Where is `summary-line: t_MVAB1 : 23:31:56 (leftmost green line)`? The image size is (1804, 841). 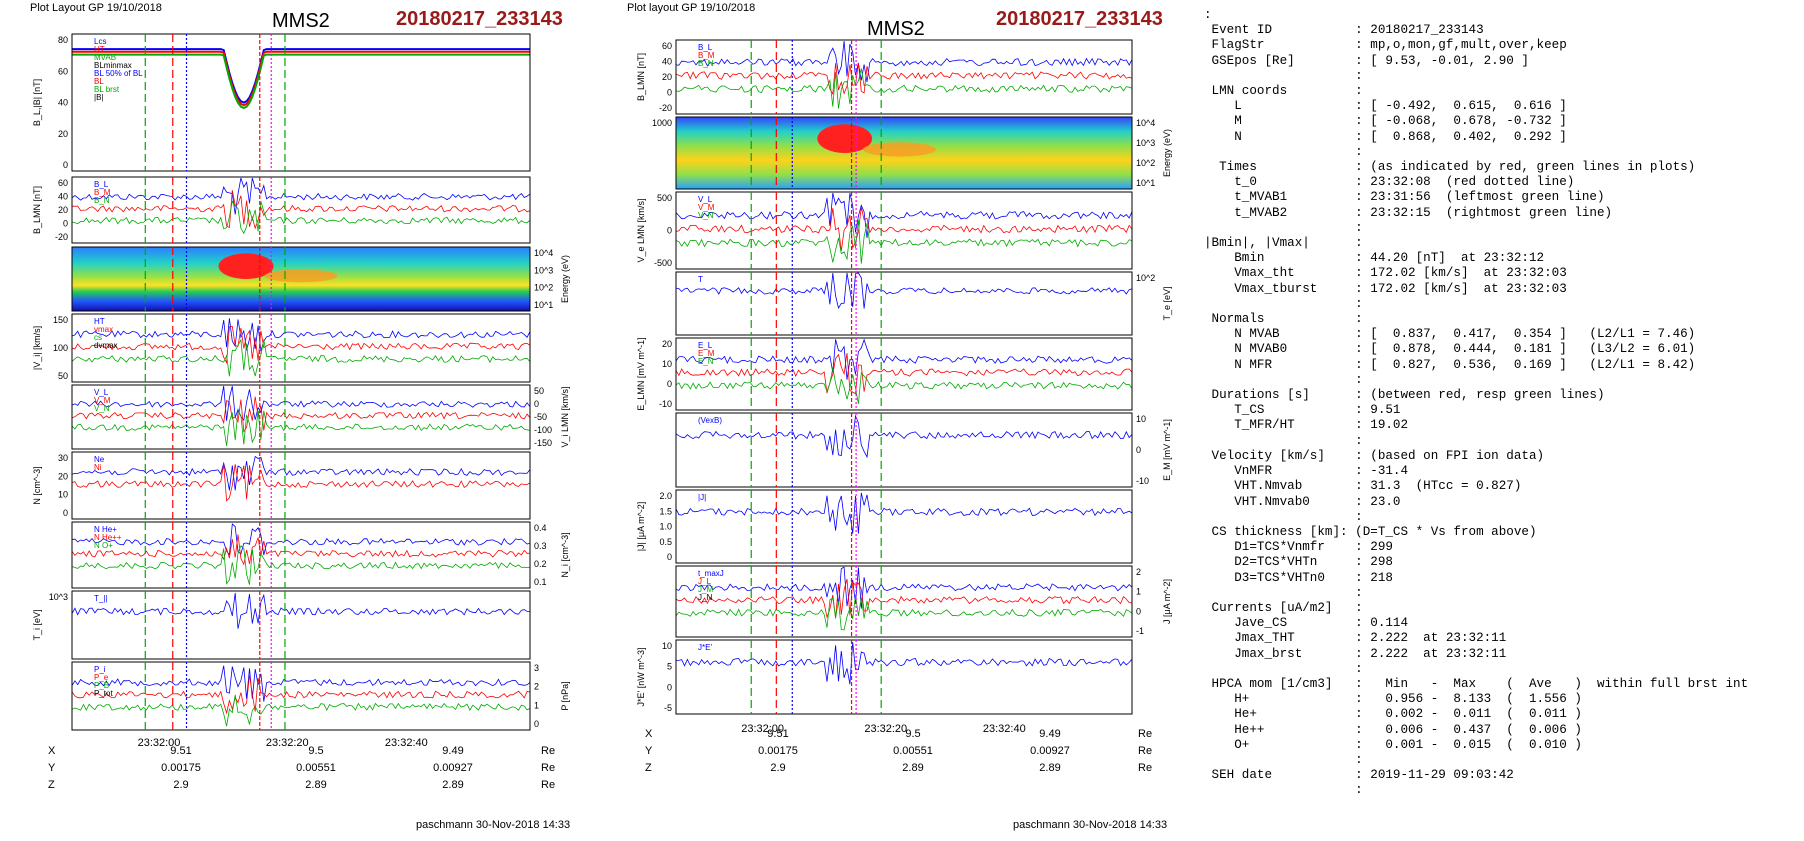 summary-line: t_MVAB1 : 23:31:56 (leftmost green line) is located at coordinates (1404, 197).